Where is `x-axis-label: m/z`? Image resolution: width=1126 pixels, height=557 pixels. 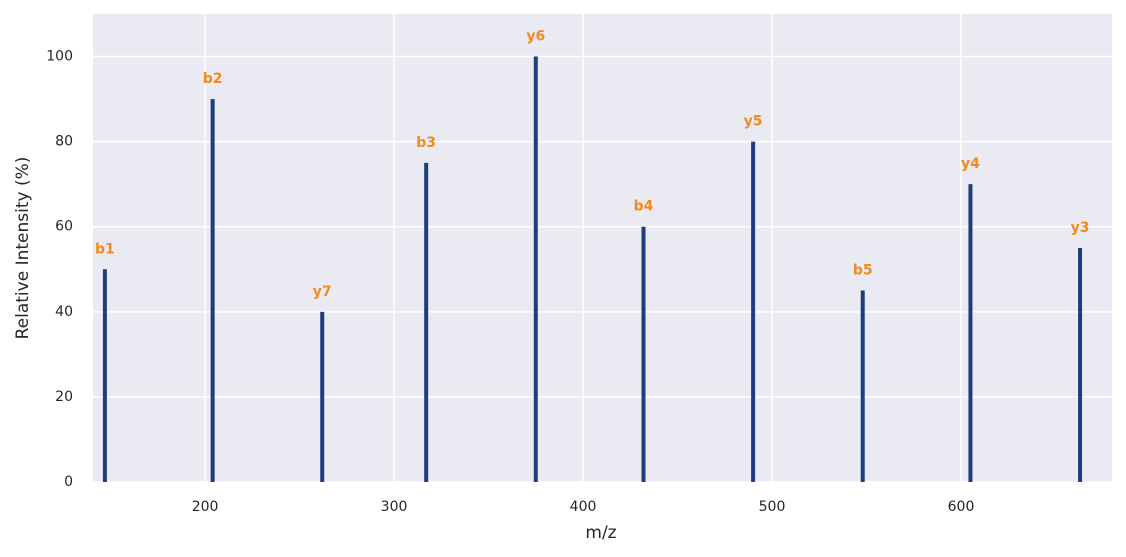
x-axis-label: m/z is located at coordinates (600, 533).